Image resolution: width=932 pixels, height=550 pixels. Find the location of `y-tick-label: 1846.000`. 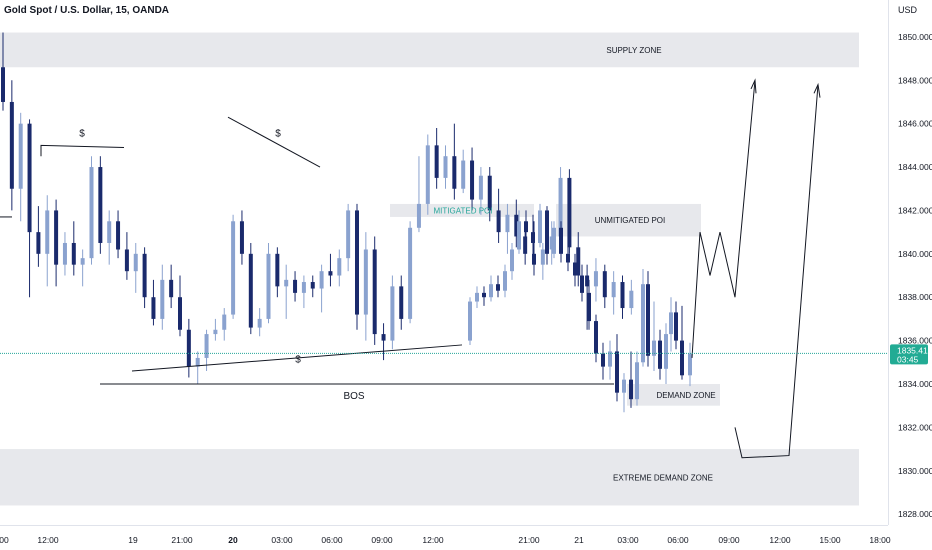

y-tick-label: 1846.000 is located at coordinates (915, 124).